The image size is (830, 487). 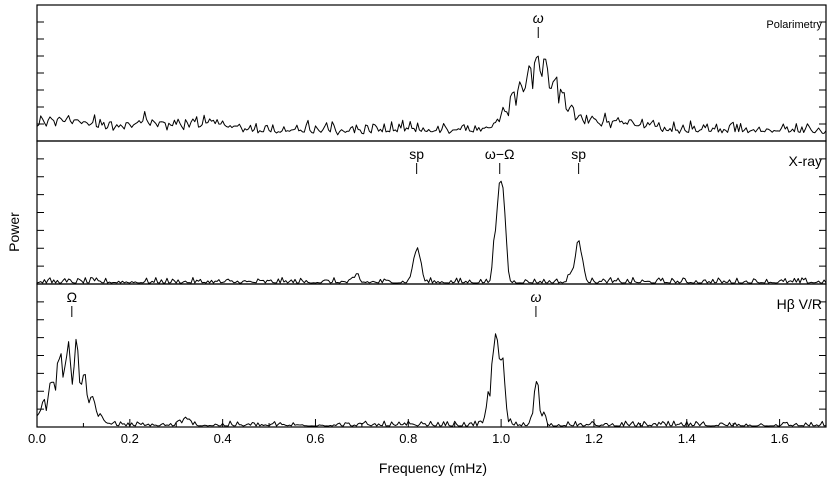 I want to click on x-tick-label: 1.6, so click(x=780, y=438).